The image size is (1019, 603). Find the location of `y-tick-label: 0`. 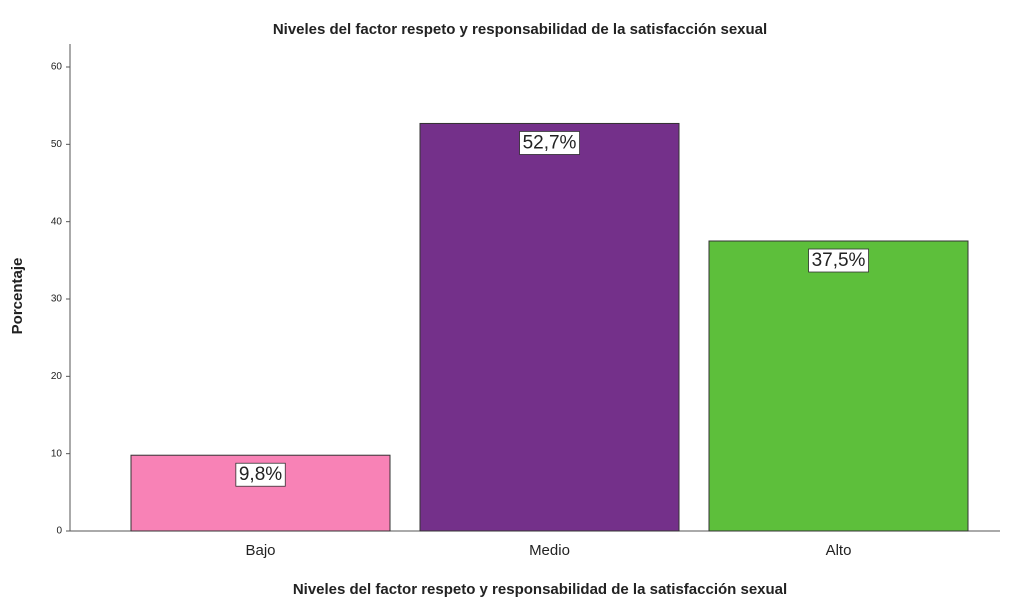

y-tick-label: 0 is located at coordinates (59, 531).